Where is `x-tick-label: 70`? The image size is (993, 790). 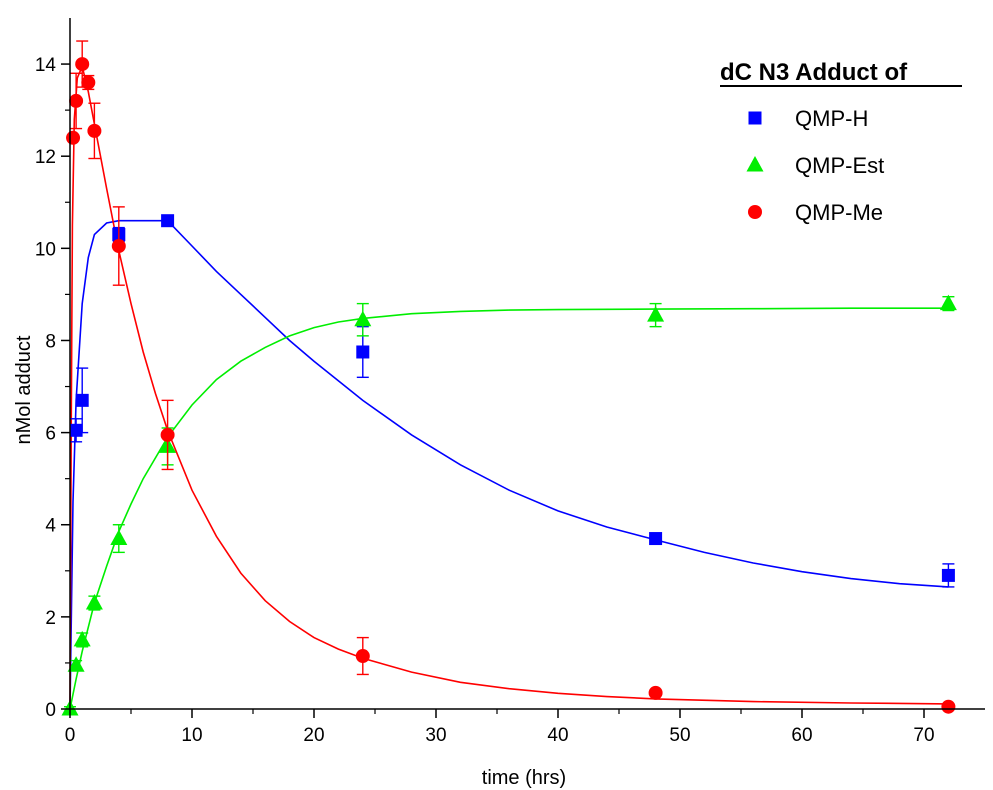
x-tick-label: 70 is located at coordinates (923, 735).